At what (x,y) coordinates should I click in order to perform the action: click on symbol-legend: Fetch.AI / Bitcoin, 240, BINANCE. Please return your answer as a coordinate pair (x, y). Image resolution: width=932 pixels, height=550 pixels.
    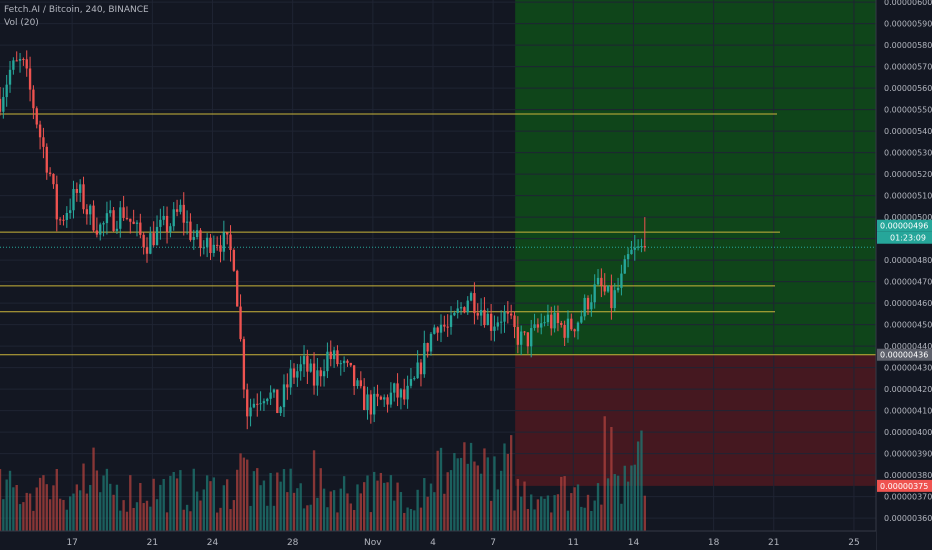
    Looking at the image, I should click on (76, 10).